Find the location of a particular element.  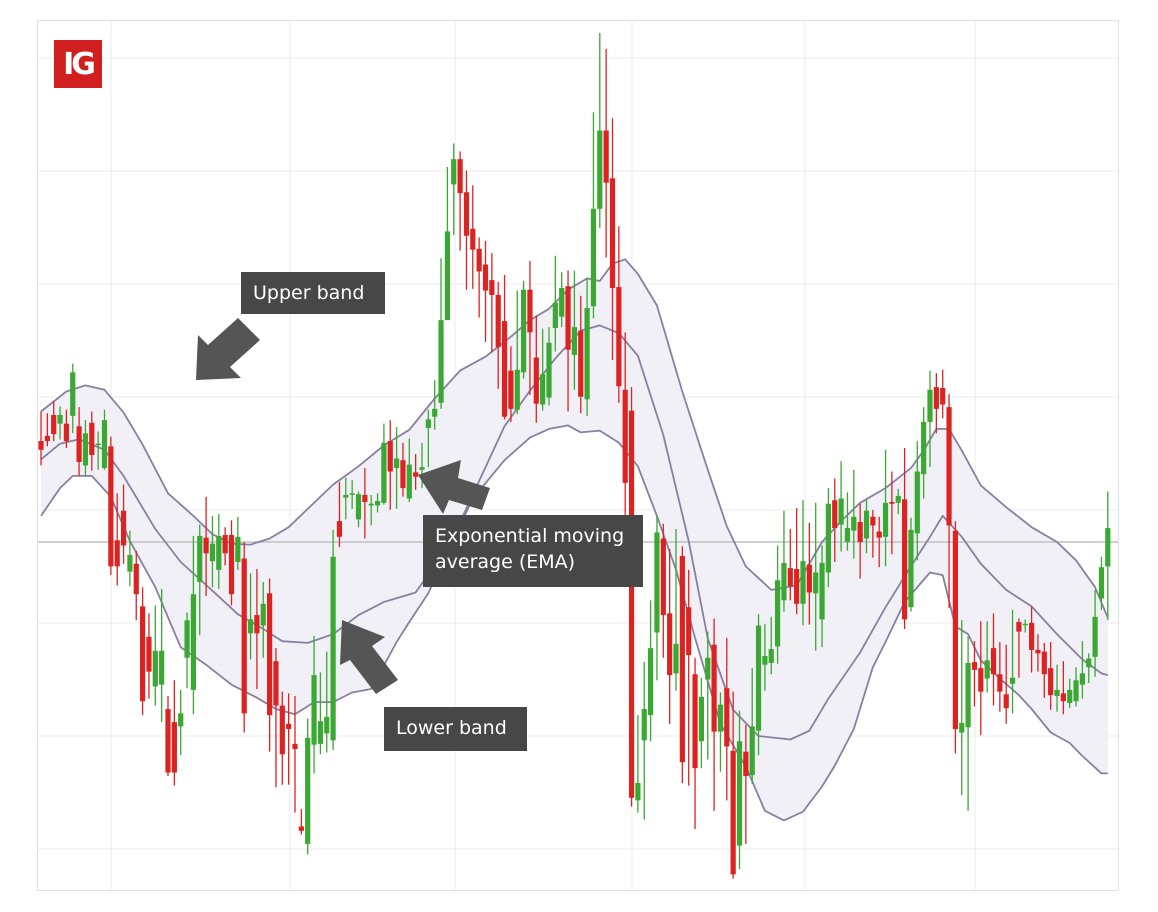

ema-label: Exponential moving average (EMA) is located at coordinates (533, 551).